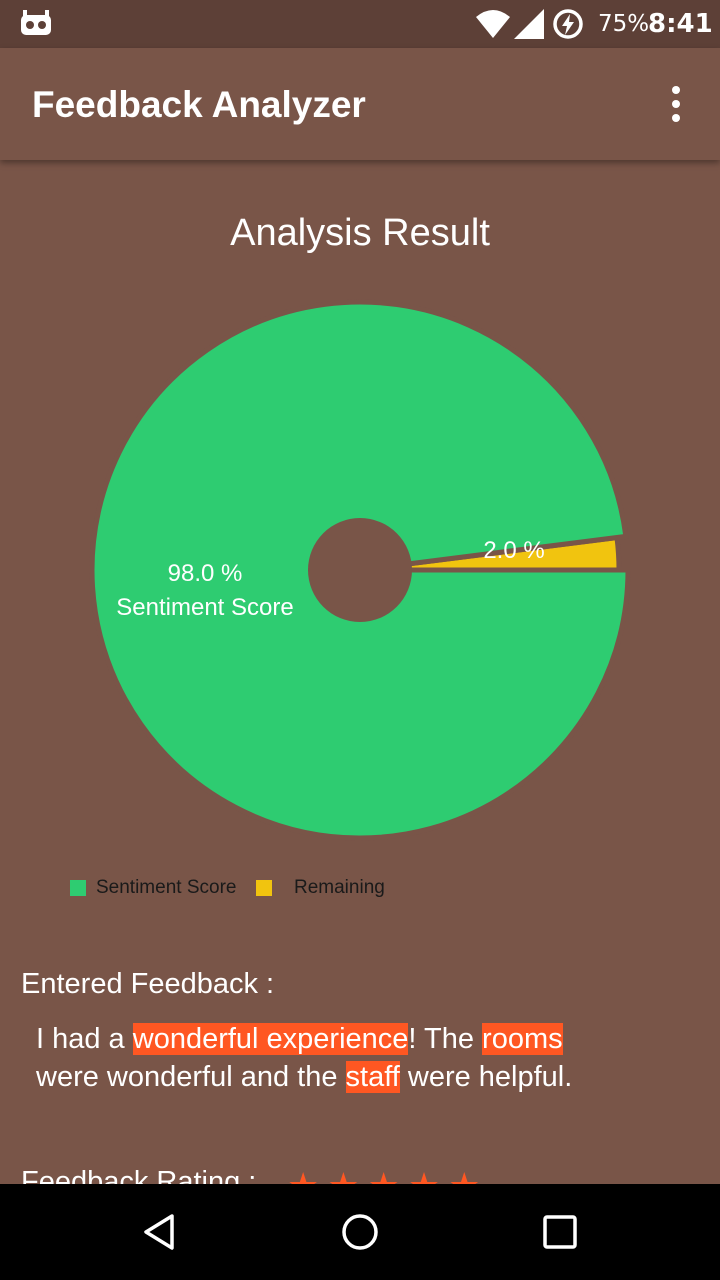  Describe the element at coordinates (264, 888) in the screenshot. I see `legend-swatch-remaining` at that location.